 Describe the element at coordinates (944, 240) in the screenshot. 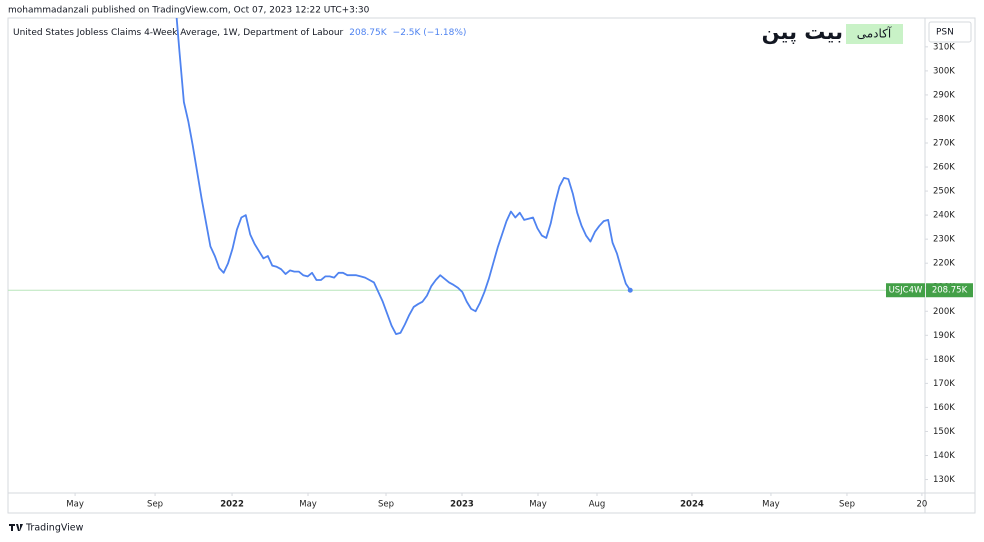

I see `y-tick-label: 230K` at that location.